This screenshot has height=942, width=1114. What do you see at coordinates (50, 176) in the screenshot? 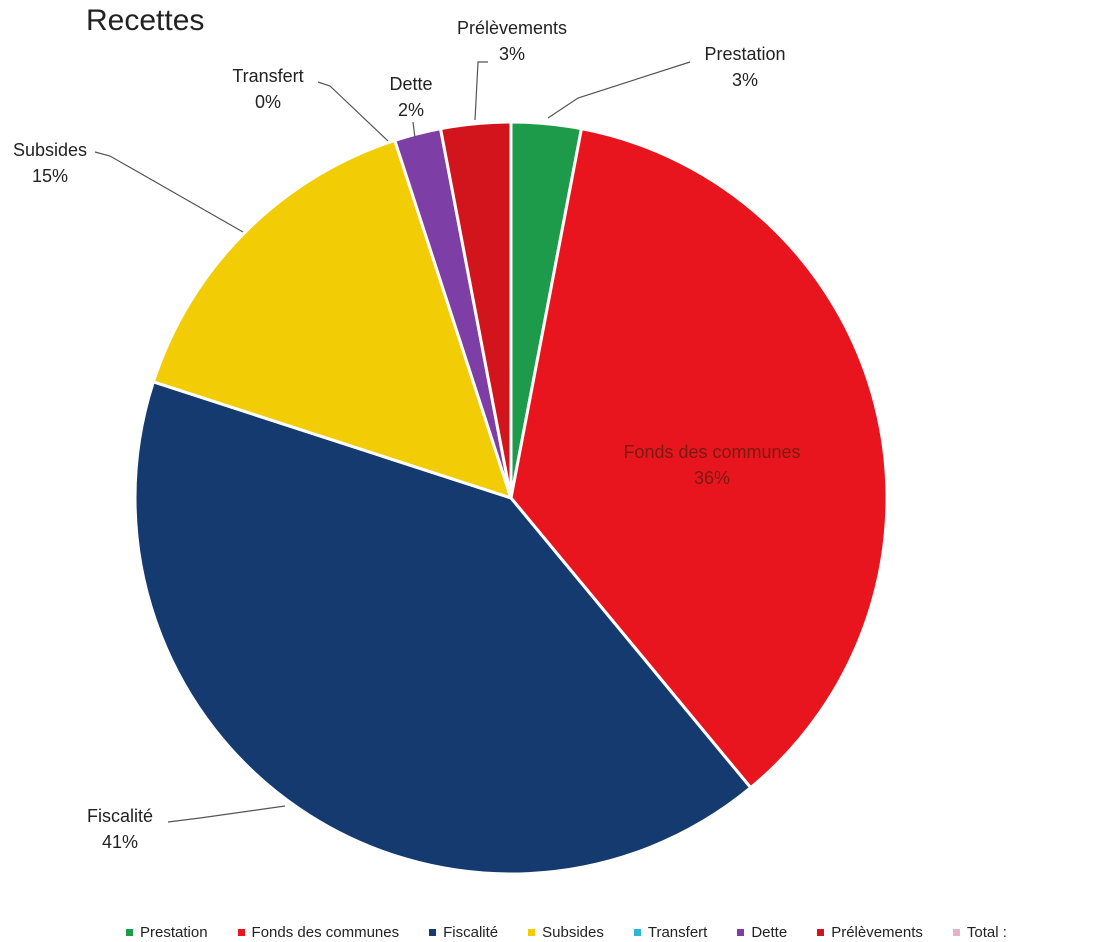
I see `slice-value-3: 15%` at bounding box center [50, 176].